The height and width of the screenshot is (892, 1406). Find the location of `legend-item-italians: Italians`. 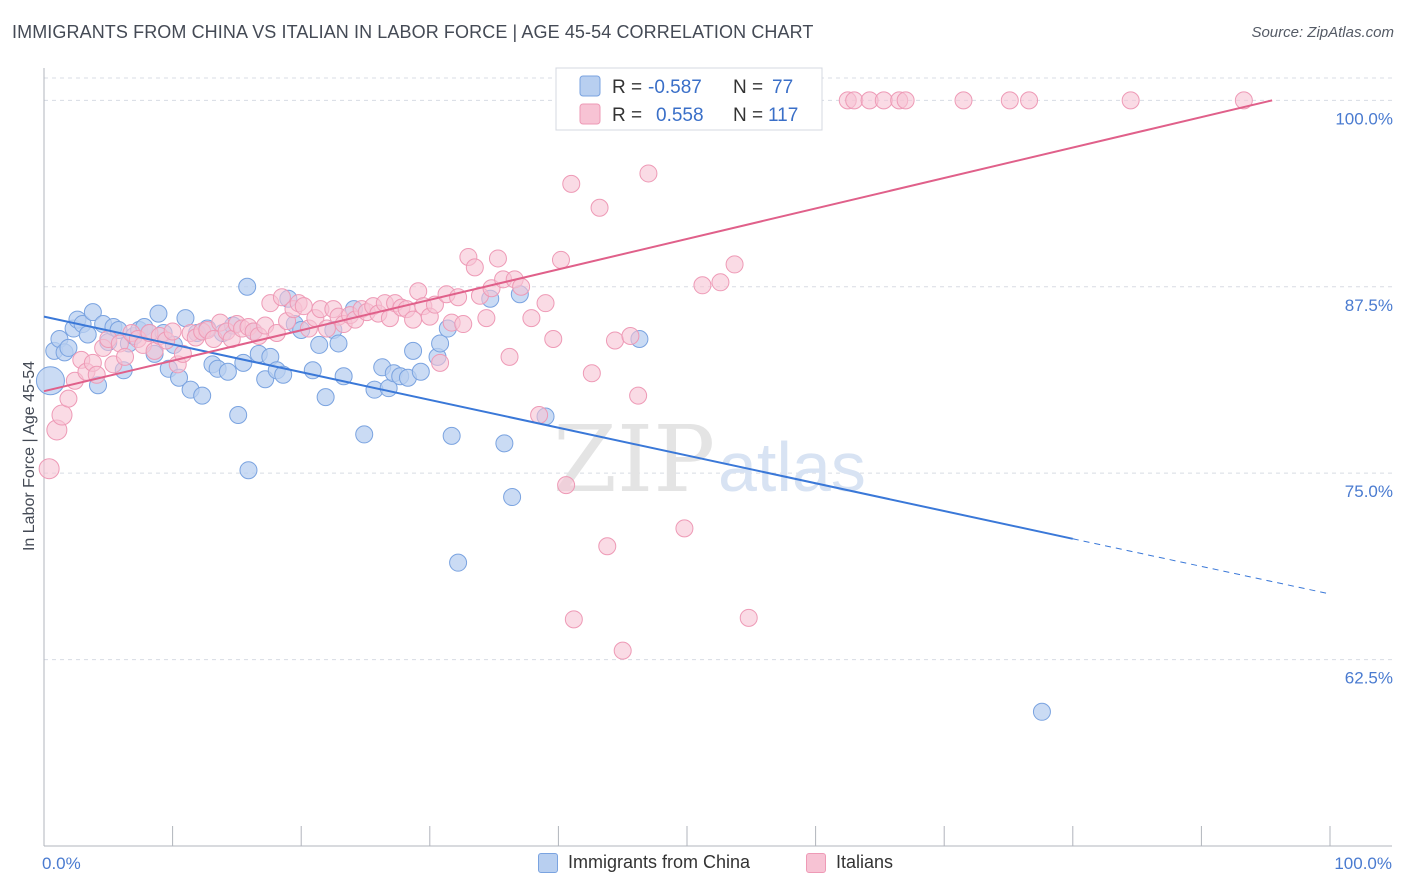

legend-item-italians: Italians is located at coordinates (849, 862).